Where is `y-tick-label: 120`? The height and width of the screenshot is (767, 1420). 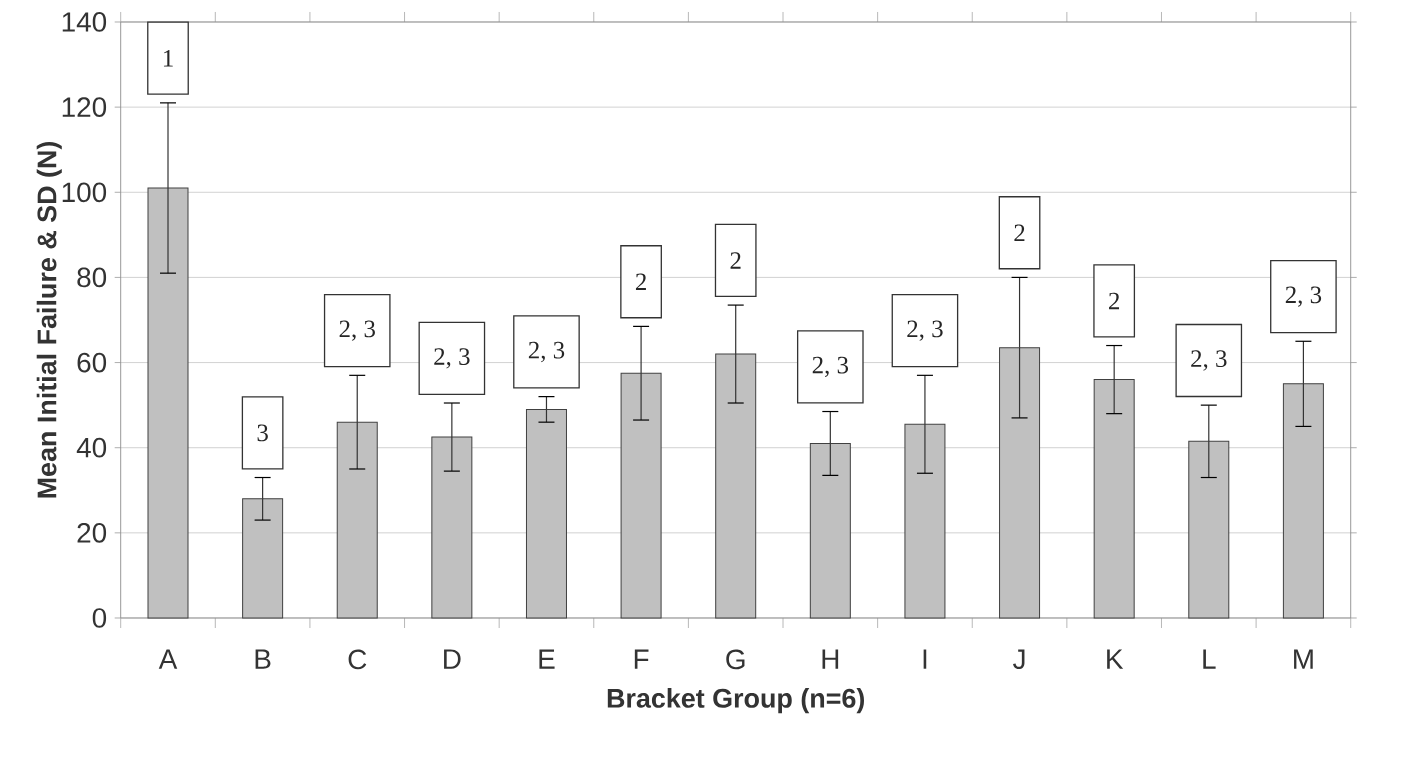
y-tick-label: 120 is located at coordinates (84, 107).